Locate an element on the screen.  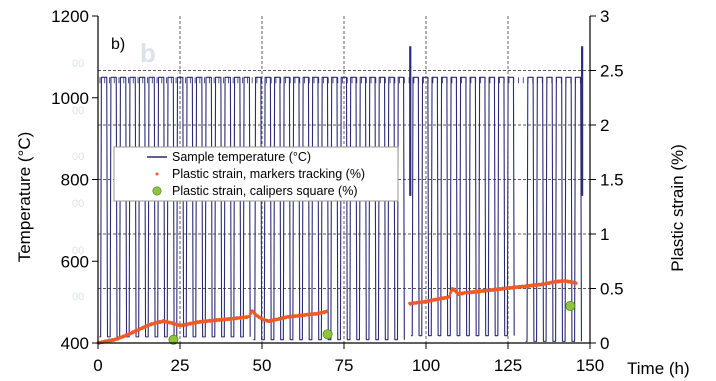
x-tick-label: 125 is located at coordinates (508, 365).